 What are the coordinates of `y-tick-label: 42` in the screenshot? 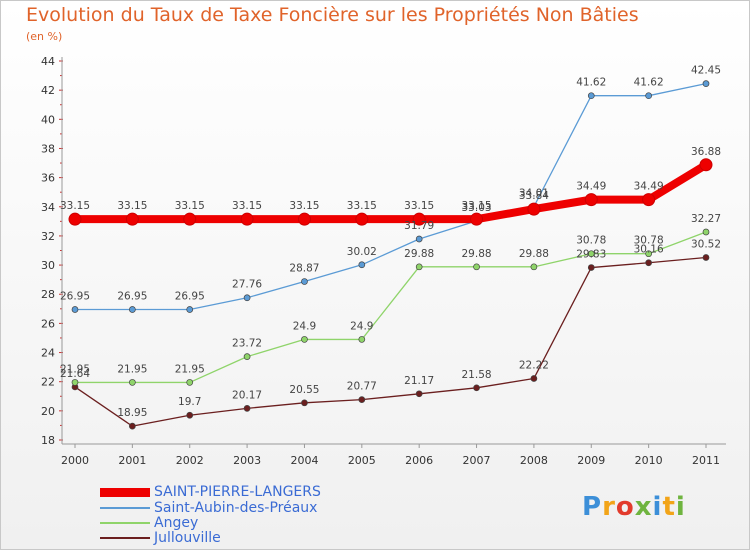 It's located at (48, 90).